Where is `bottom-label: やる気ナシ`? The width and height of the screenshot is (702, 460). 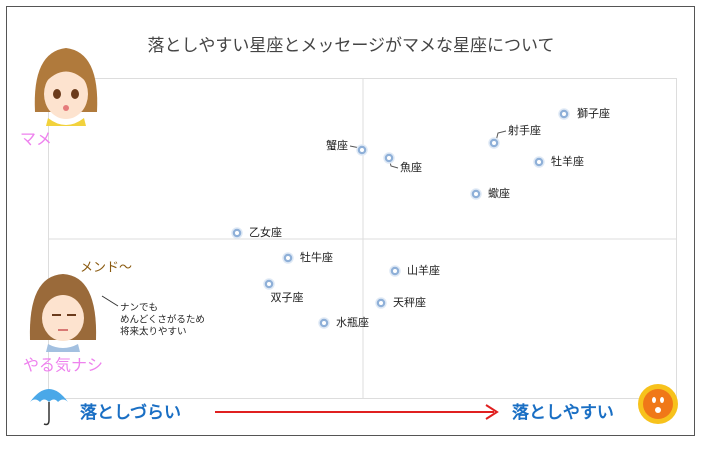 bottom-label: やる気ナシ is located at coordinates (63, 365).